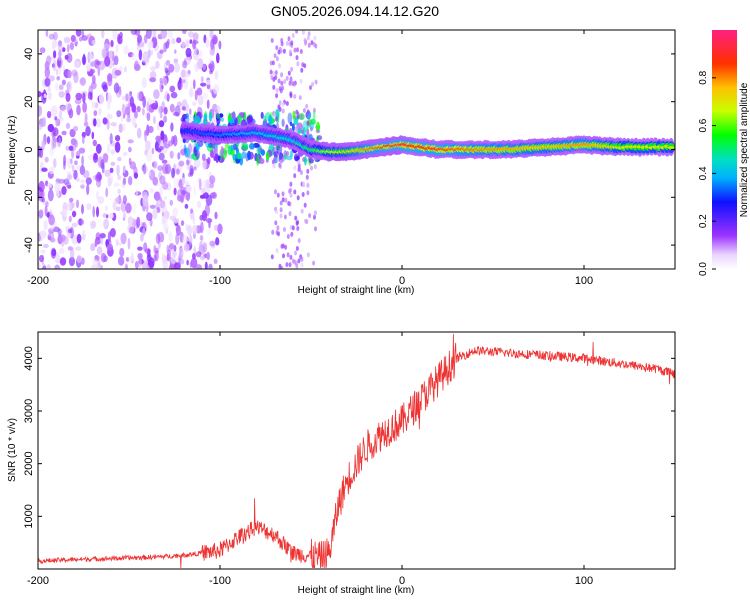 The width and height of the screenshot is (750, 600). Describe the element at coordinates (744, 149) in the screenshot. I see `colorbar-label: Normalized spectral amplitude` at that location.